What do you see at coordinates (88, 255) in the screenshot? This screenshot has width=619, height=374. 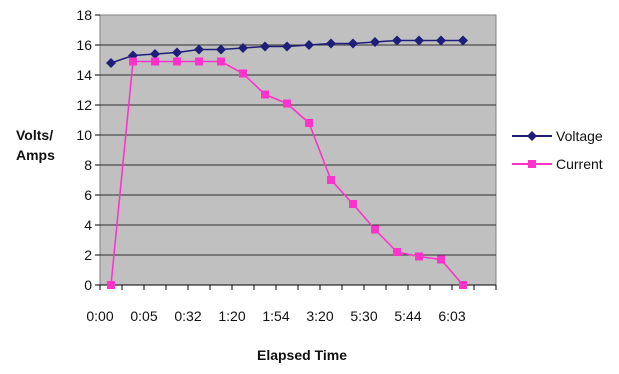 I see `y-tick-label: 2` at bounding box center [88, 255].